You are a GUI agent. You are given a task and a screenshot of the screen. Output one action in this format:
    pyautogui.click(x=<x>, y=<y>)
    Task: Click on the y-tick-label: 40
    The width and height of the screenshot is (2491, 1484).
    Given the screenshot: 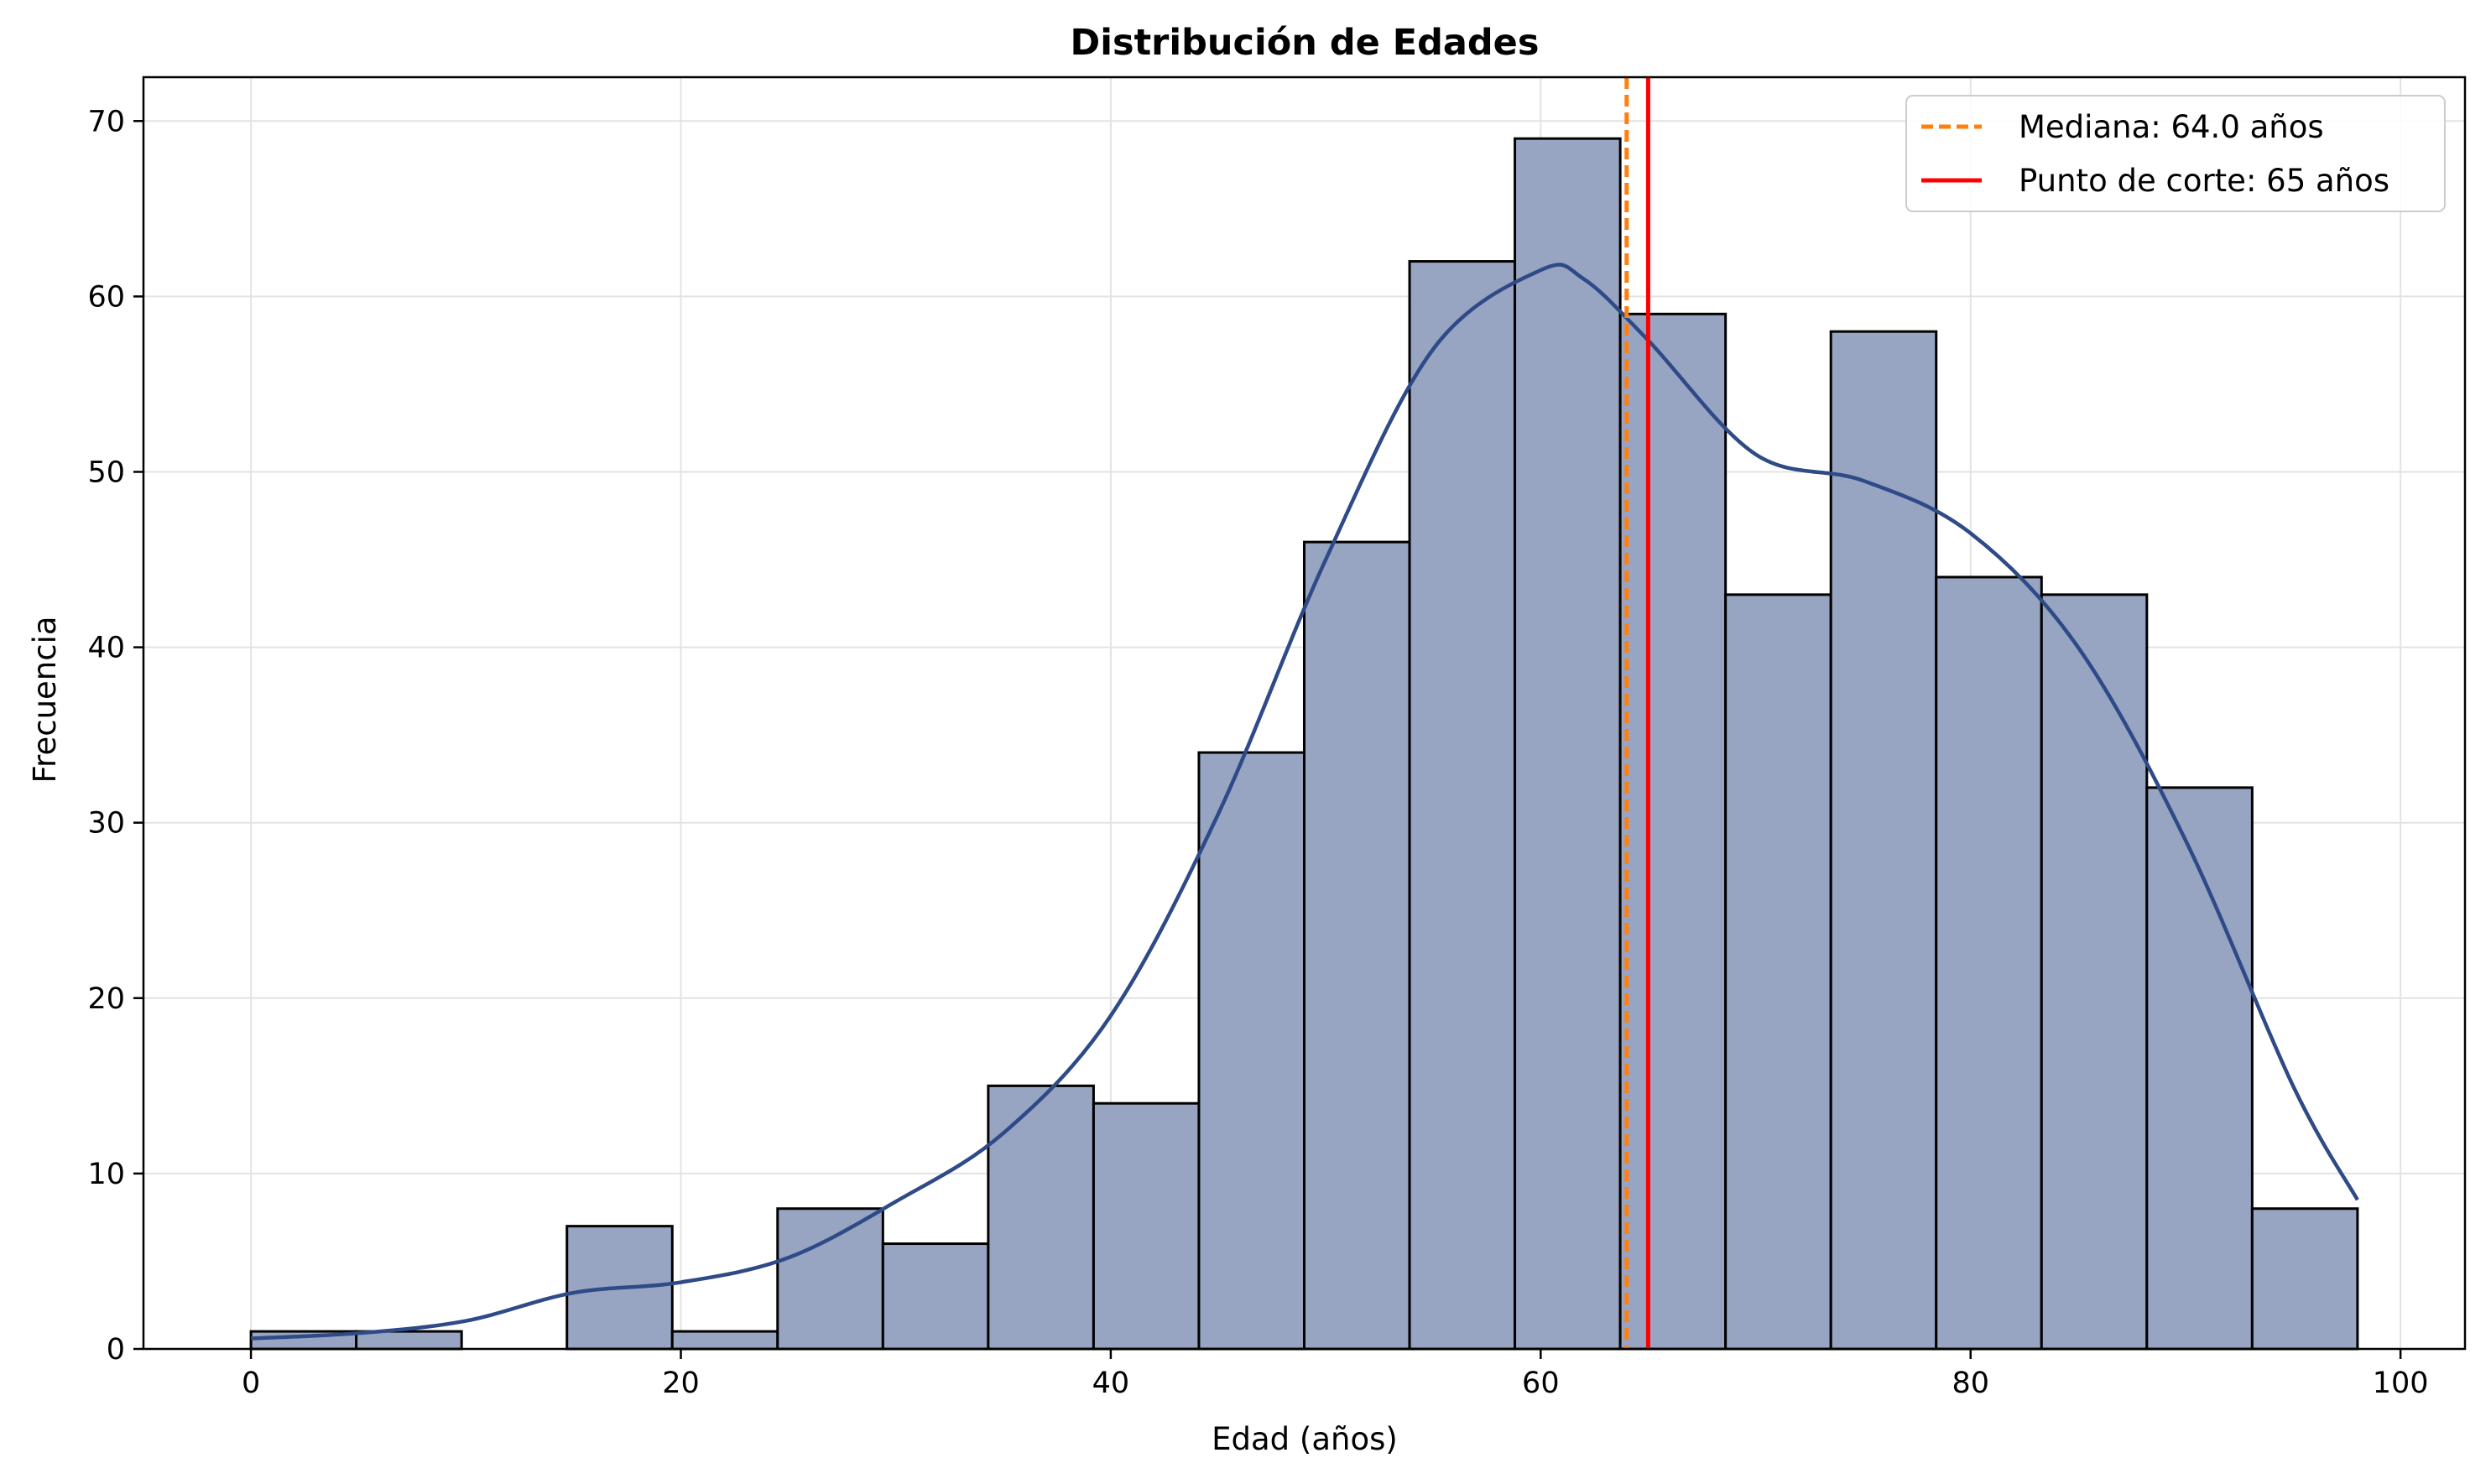 What is the action you would take?
    pyautogui.click(x=106, y=648)
    